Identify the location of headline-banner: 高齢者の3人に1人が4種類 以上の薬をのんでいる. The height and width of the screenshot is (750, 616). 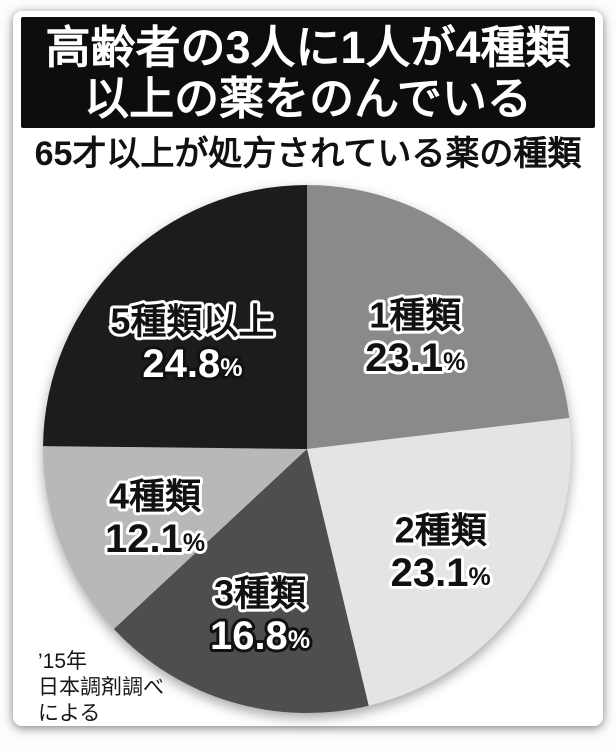
(308, 72).